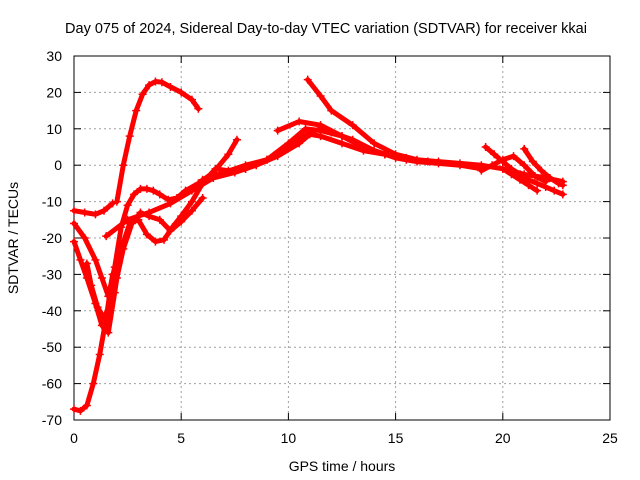 The width and height of the screenshot is (640, 480). What do you see at coordinates (52, 202) in the screenshot?
I see `y-tick-label: -10` at bounding box center [52, 202].